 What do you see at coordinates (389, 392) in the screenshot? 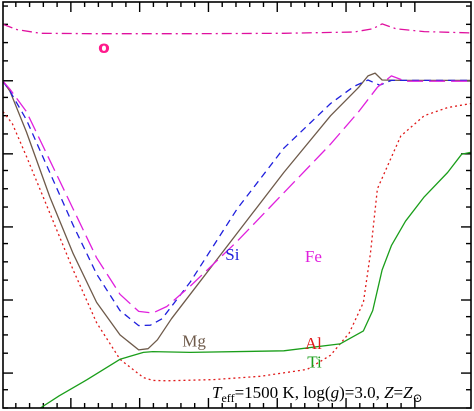
I see `caption-z: Z` at bounding box center [389, 392].